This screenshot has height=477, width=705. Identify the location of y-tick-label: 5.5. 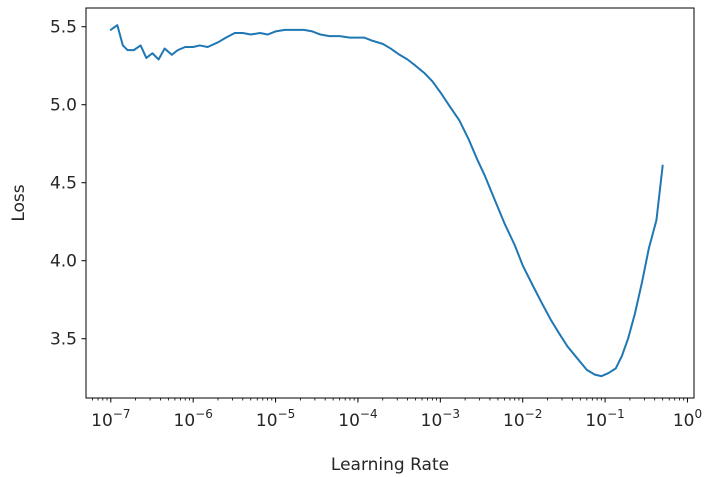
(63, 28).